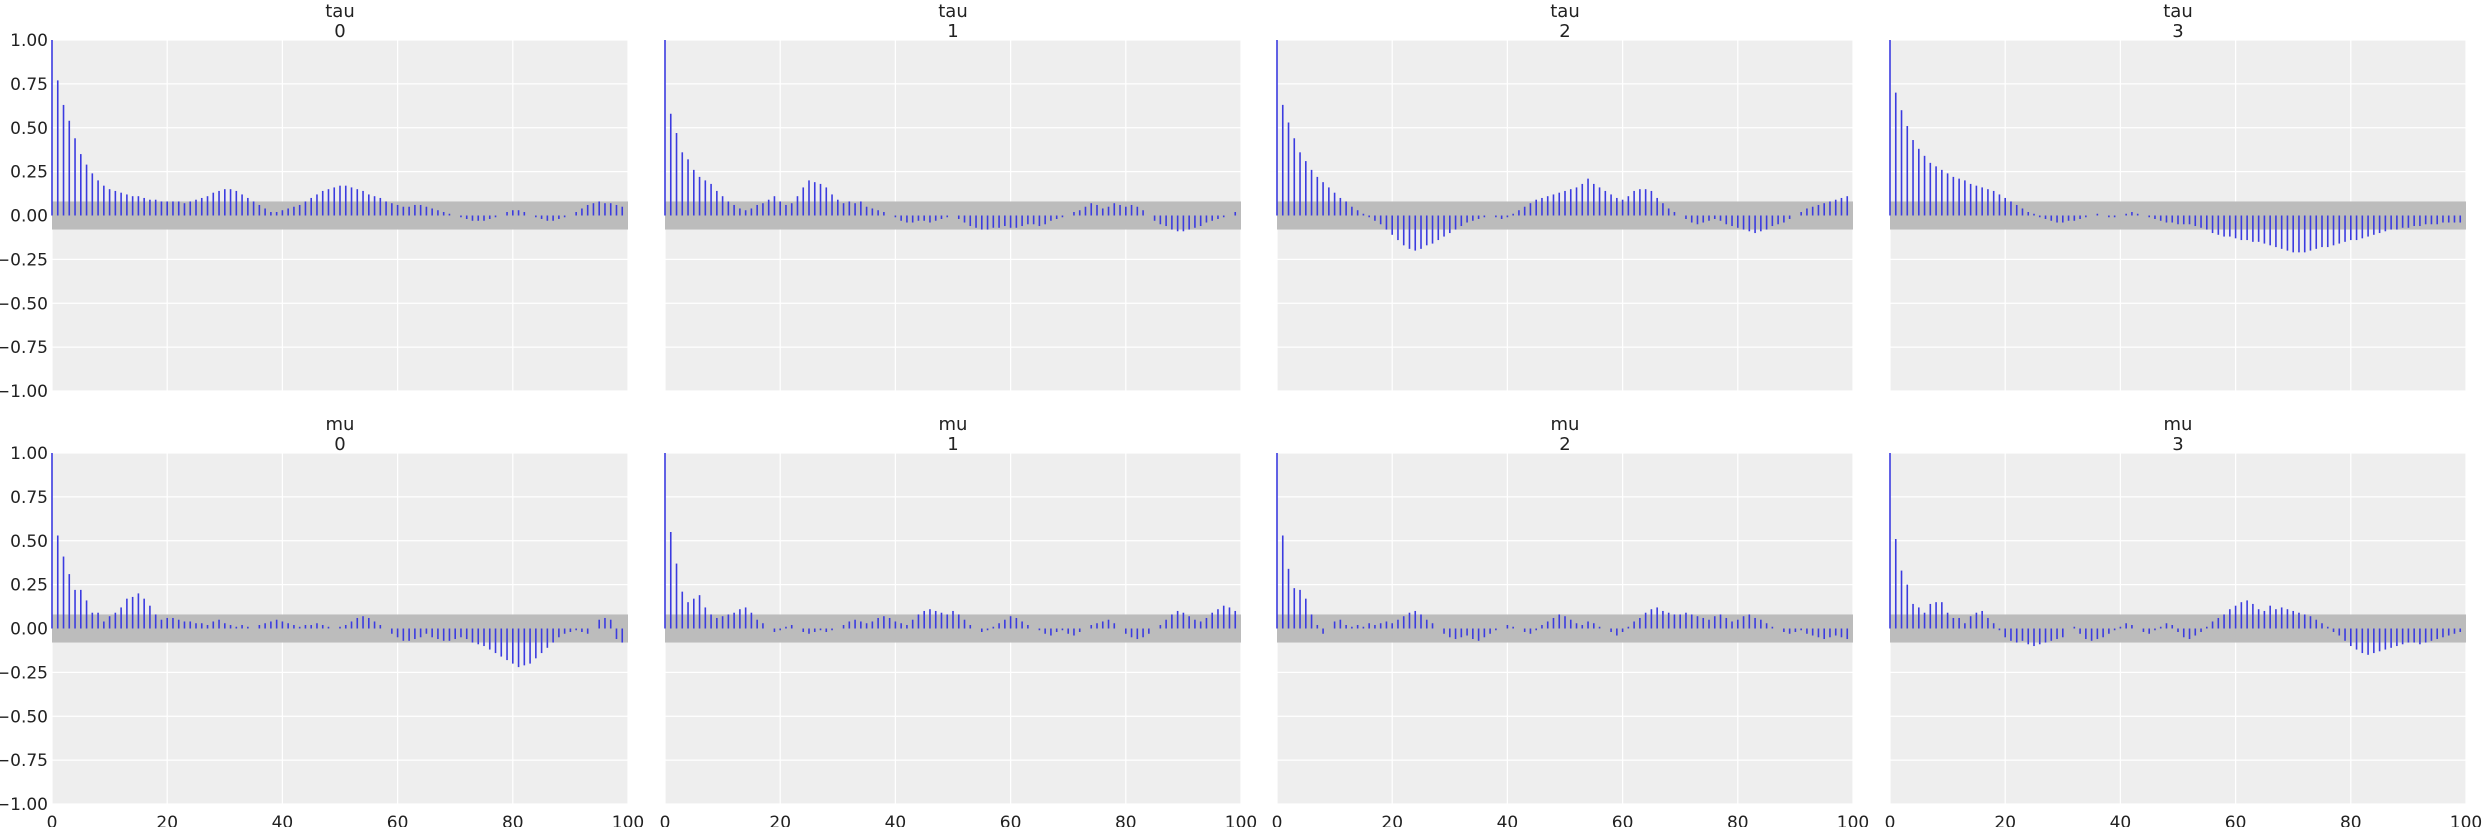 This screenshot has height=827, width=2484. I want to click on panel-mu-1: mu1 0 20 40 60 80 100, so click(959, 620).